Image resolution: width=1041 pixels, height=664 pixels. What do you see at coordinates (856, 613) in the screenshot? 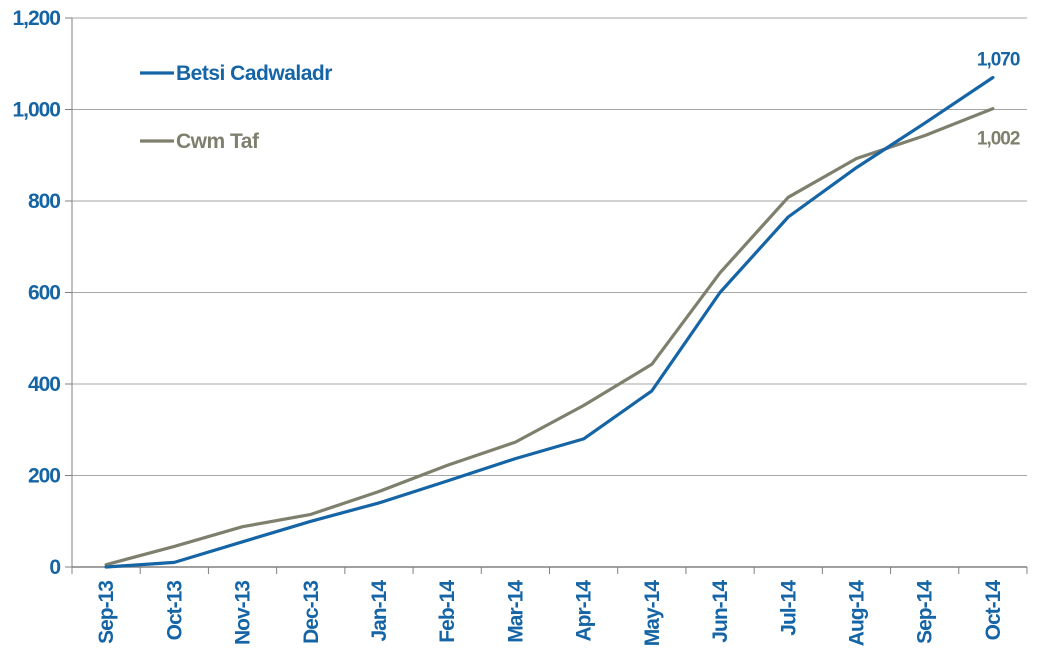
I see `x-tick-label: Aug-14` at bounding box center [856, 613].